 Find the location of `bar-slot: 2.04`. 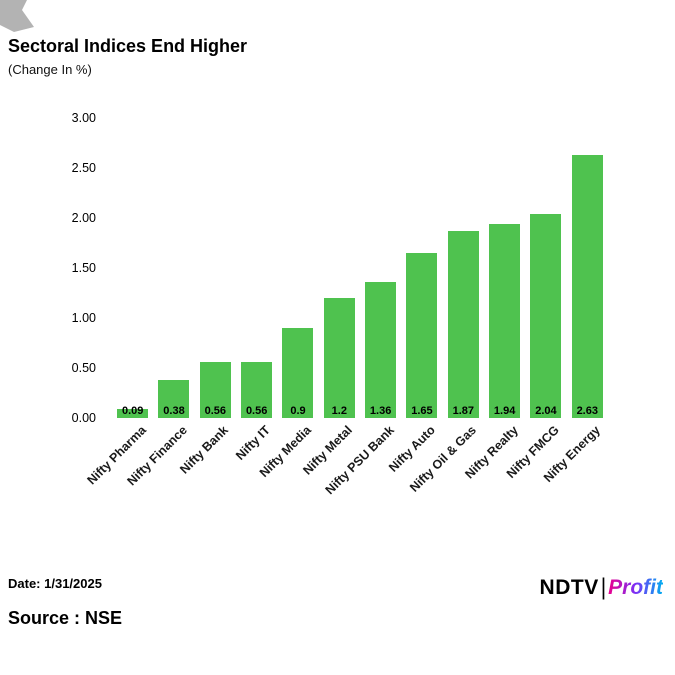

bar-slot: 2.04 is located at coordinates (545, 268).